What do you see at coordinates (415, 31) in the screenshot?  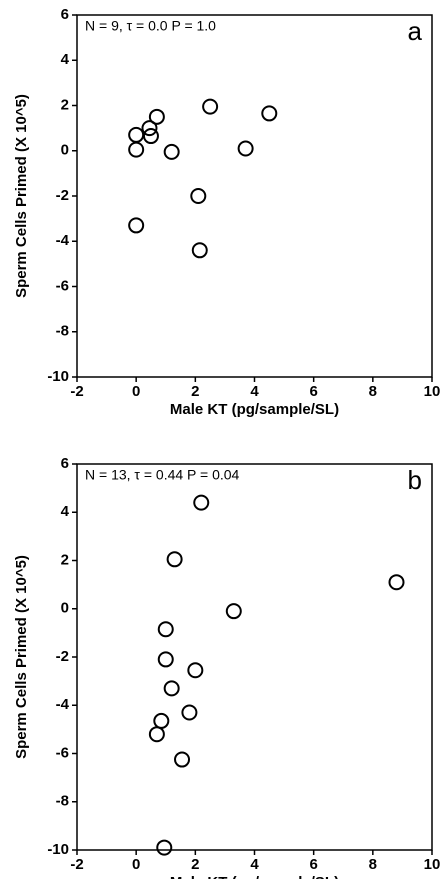 I see `panel-label: a` at bounding box center [415, 31].